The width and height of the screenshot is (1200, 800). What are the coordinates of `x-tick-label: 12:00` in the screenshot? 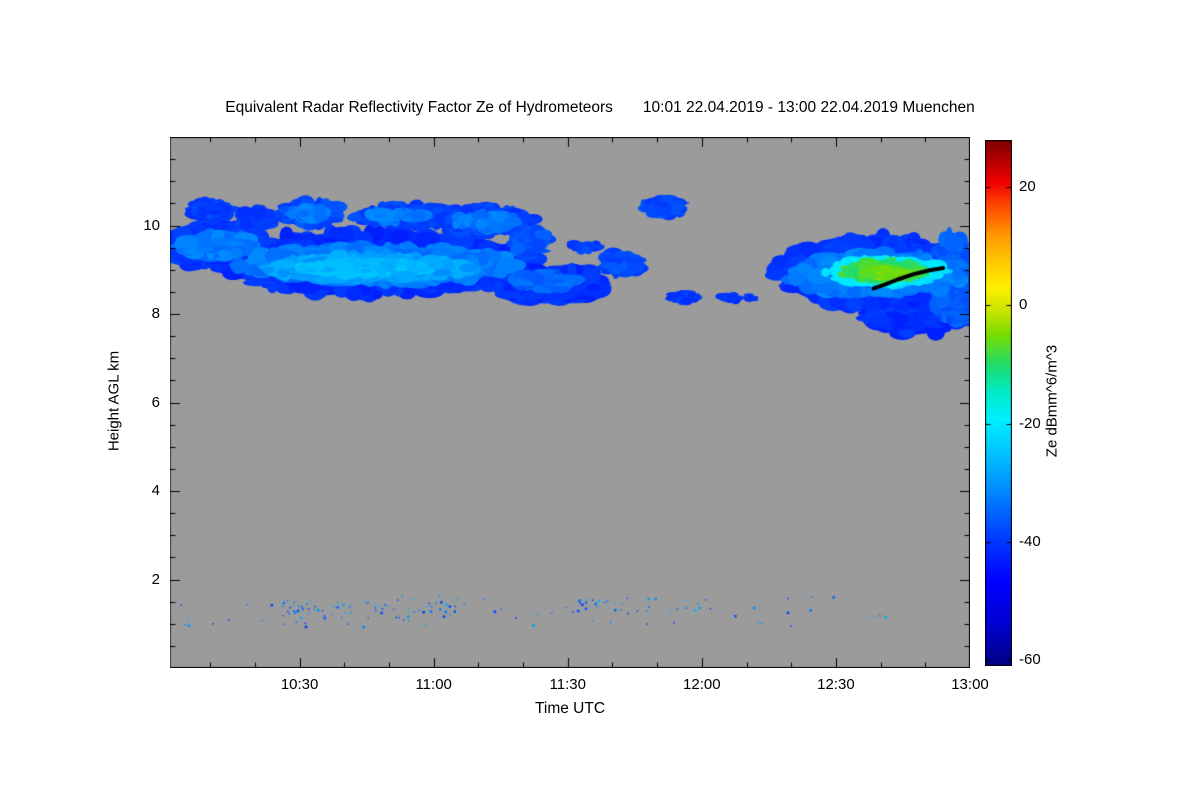 It's located at (702, 684).